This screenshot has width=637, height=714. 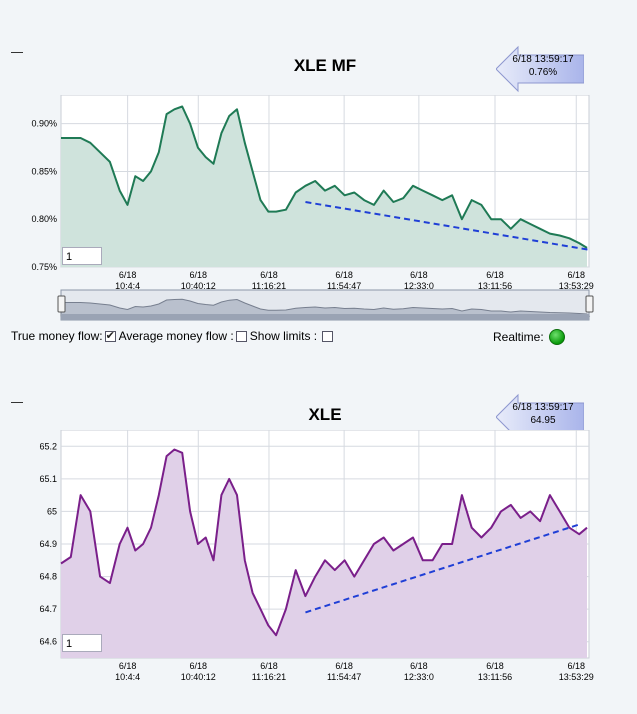 I want to click on tooltip-callout-mf: 6/18 13:59:17 0.76%, so click(x=540, y=69).